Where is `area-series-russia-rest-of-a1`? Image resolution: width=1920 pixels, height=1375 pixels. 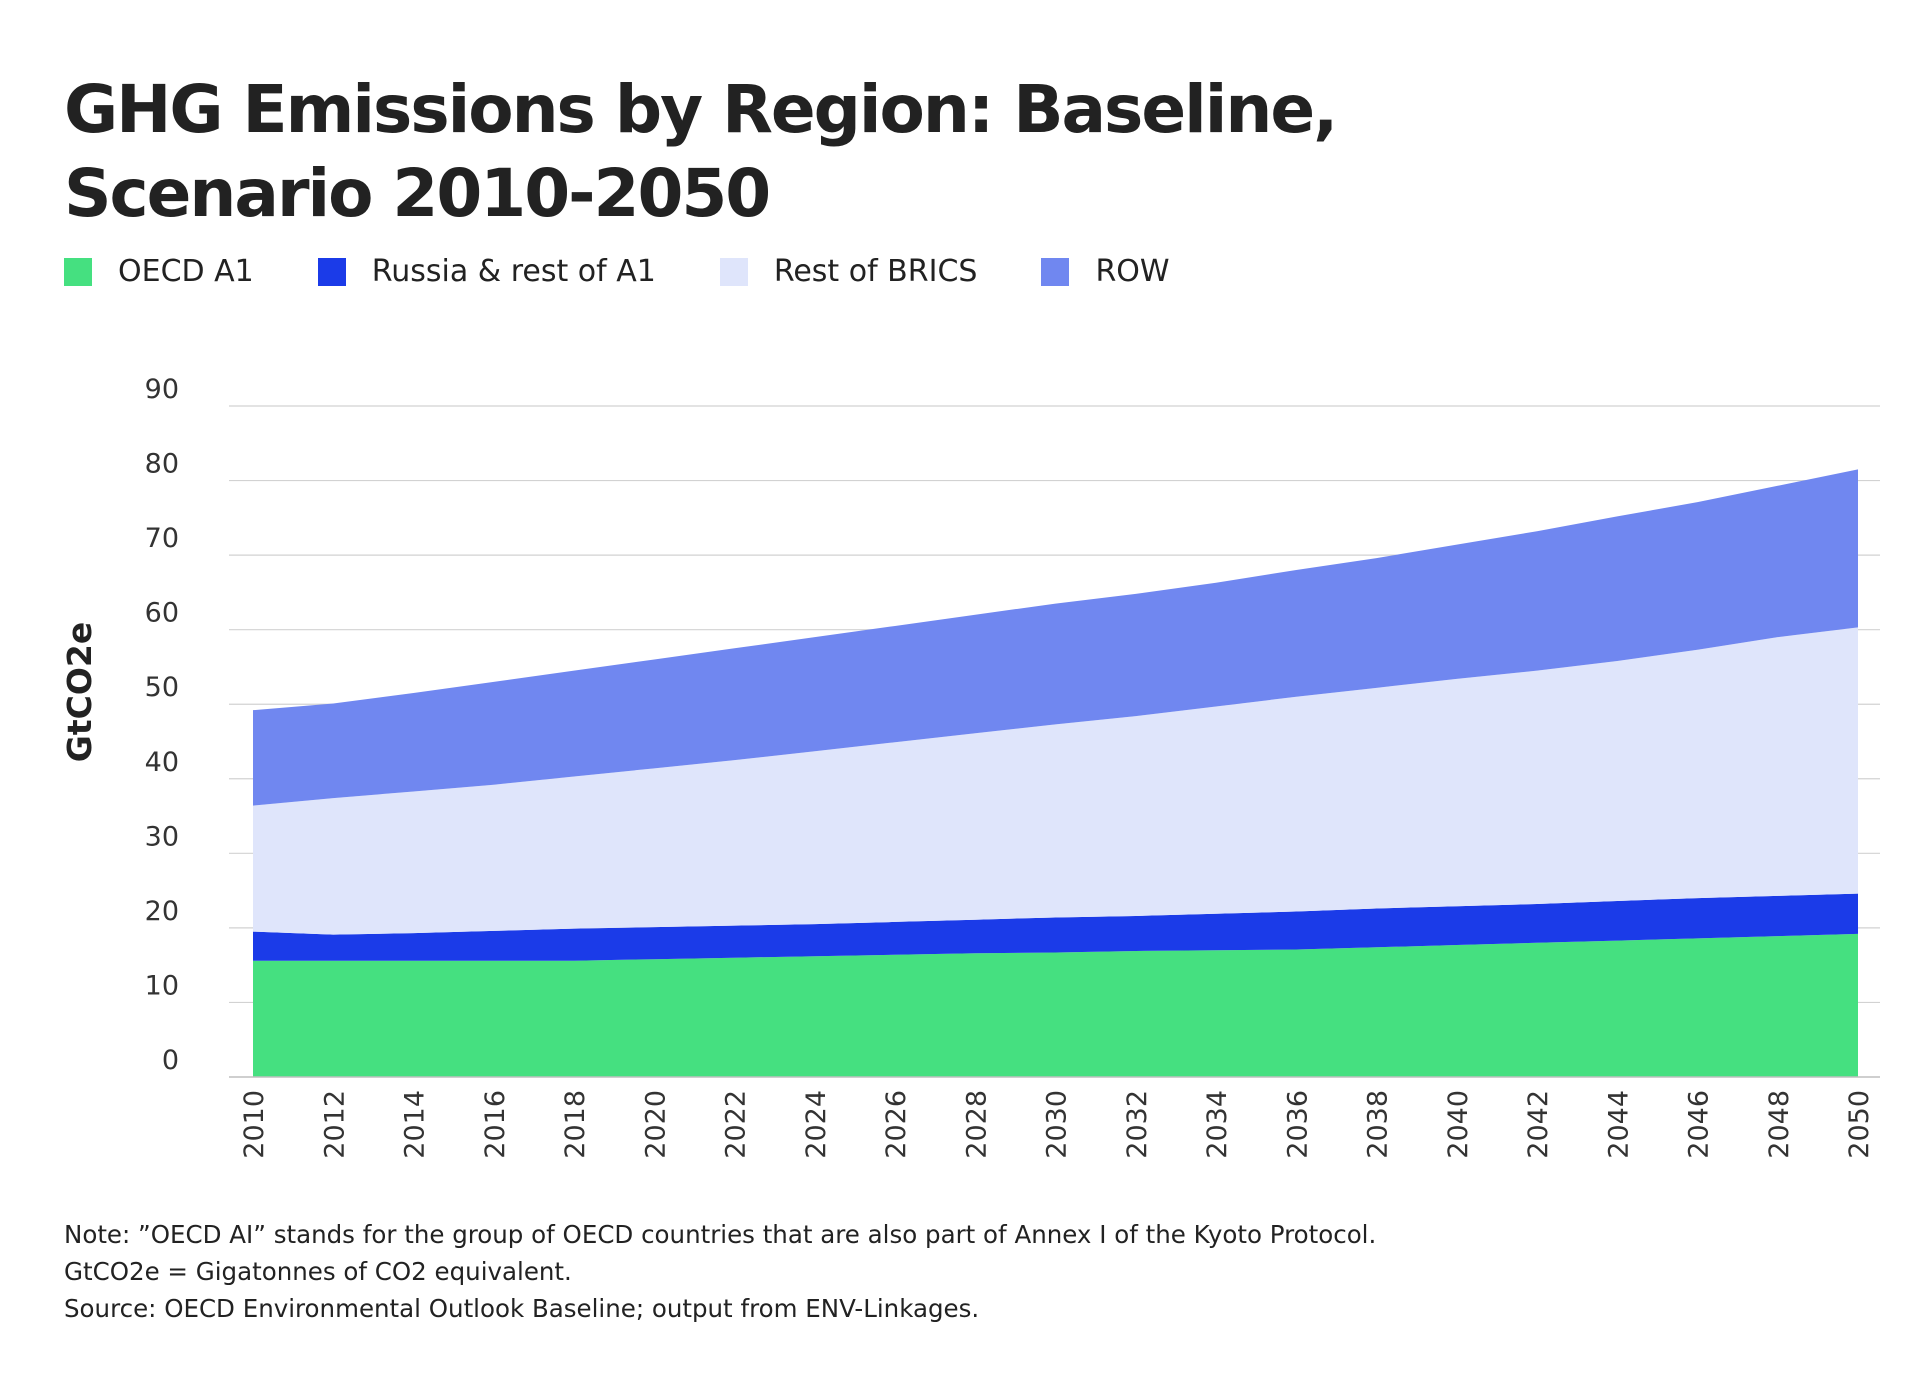
area-series-russia-rest-of-a1 is located at coordinates (1055, 927).